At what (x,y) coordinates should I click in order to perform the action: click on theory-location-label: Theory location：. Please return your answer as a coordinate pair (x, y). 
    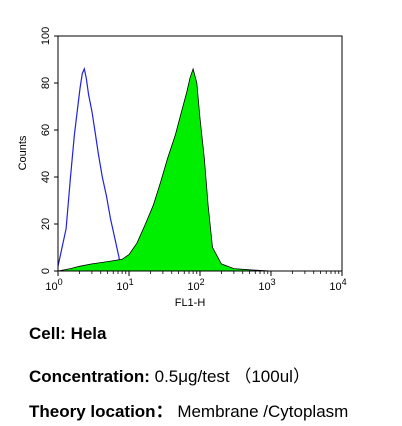
    Looking at the image, I should click on (101, 411).